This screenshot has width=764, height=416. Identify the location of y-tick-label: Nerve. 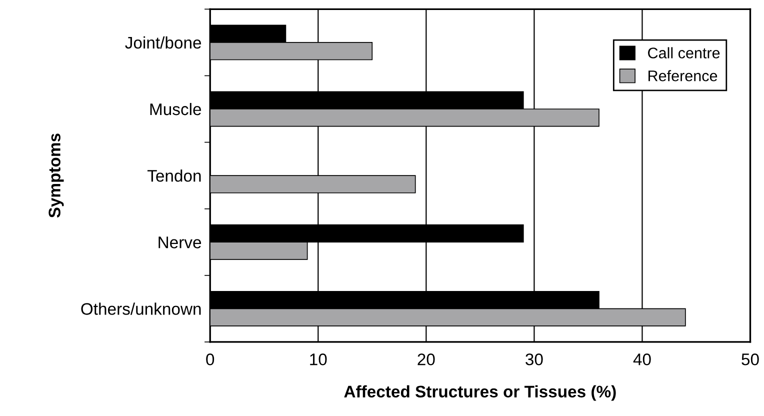
(180, 242).